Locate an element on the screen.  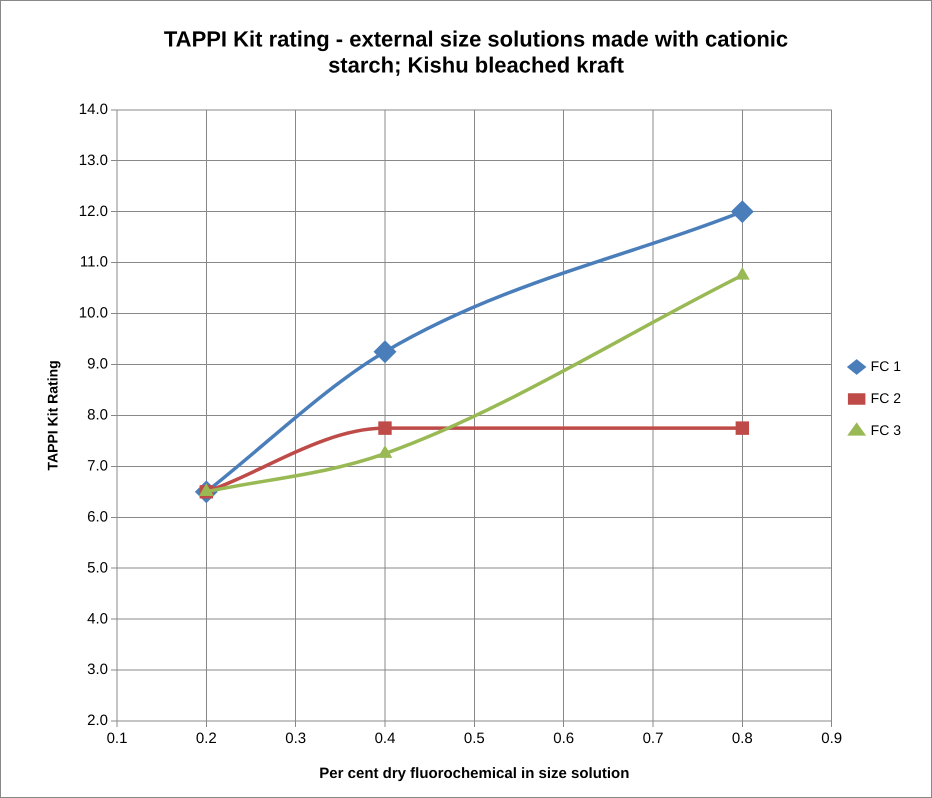
x-tick-label: 0.7 is located at coordinates (653, 739).